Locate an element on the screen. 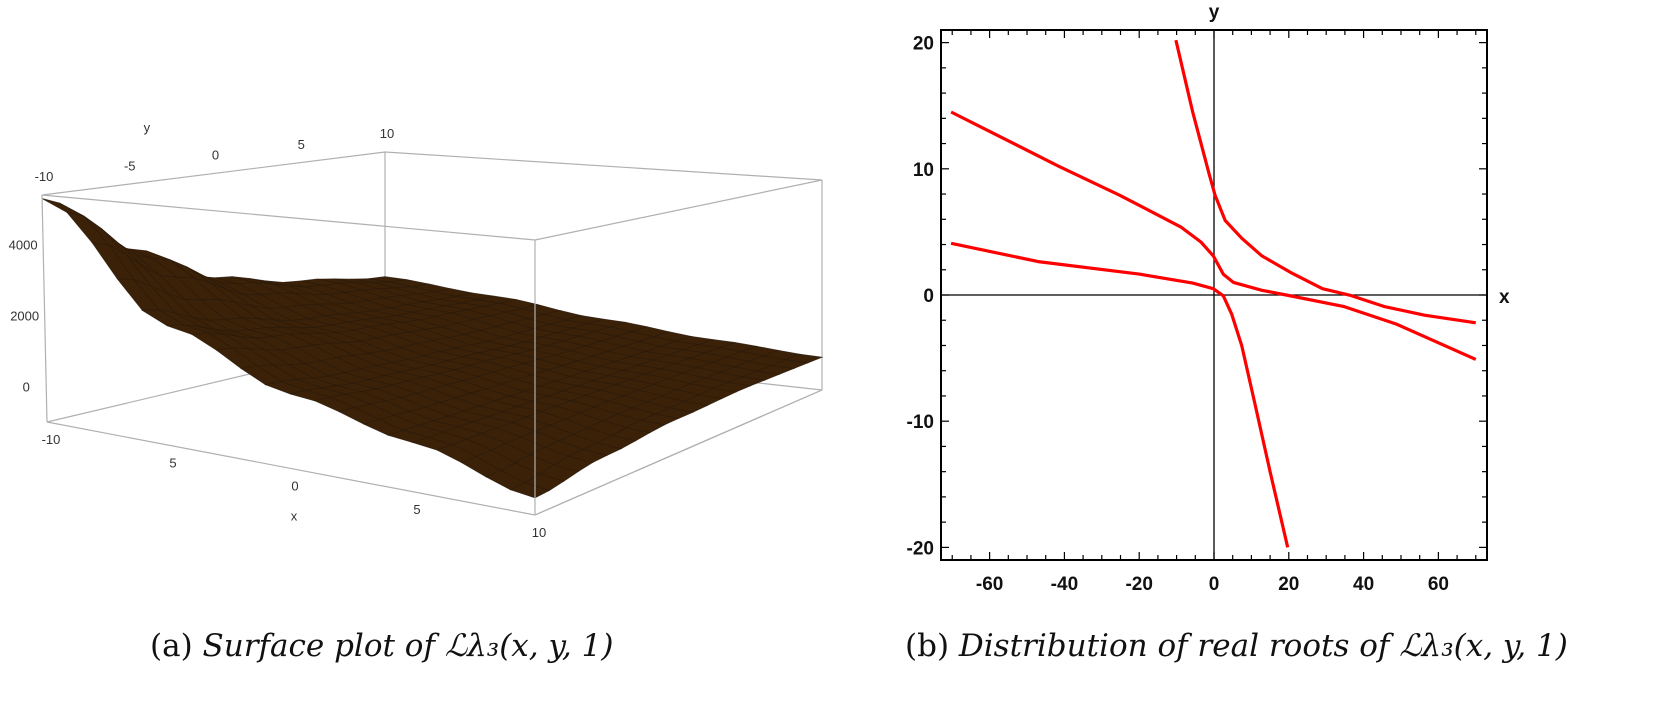 Image resolution: width=1654 pixels, height=705 pixels. caption-b-math: ℒλ₃(x, y, 1) is located at coordinates (1483, 646).